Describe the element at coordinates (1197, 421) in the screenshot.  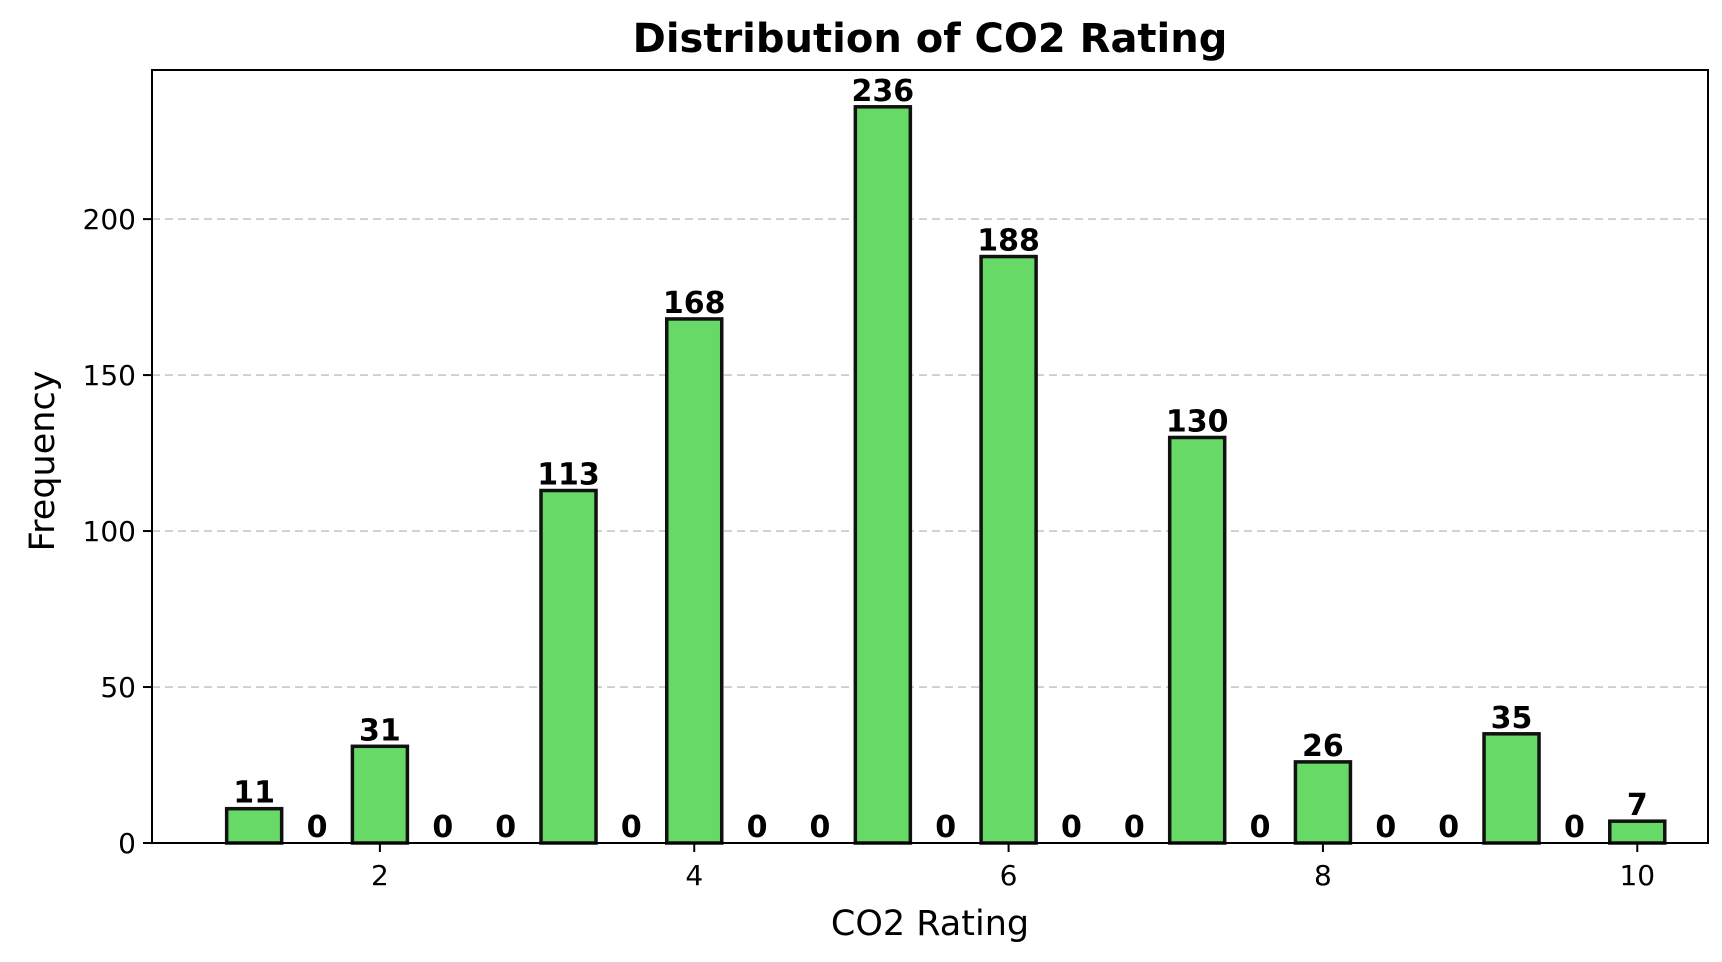
I see `bar-value-label: 130` at that location.